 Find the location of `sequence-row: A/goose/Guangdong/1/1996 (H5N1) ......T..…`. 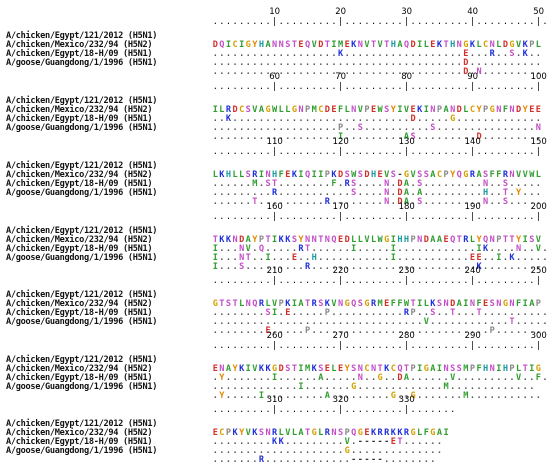

sequence-row: A/goose/Guangdong/1/1996 (H5N1) ......T..… is located at coordinates (275, 197).